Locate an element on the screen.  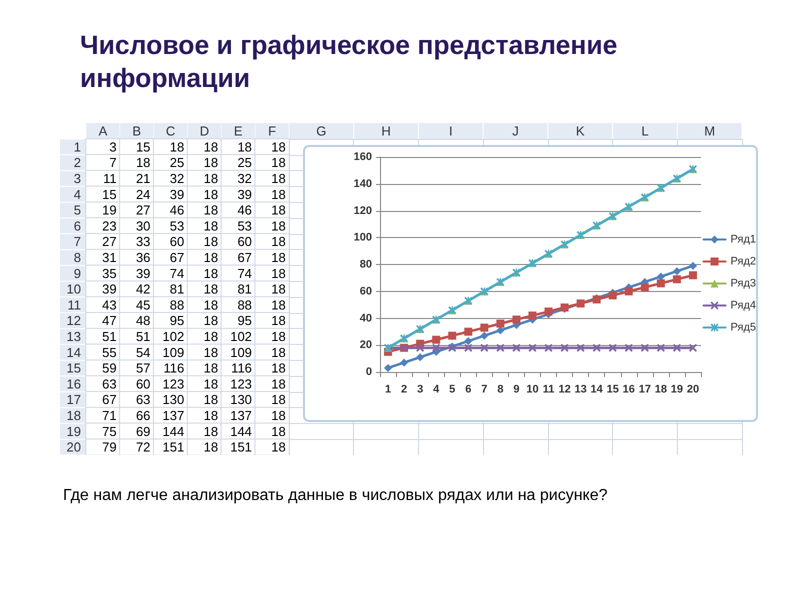
data-label: 27 is located at coordinates (109, 242).